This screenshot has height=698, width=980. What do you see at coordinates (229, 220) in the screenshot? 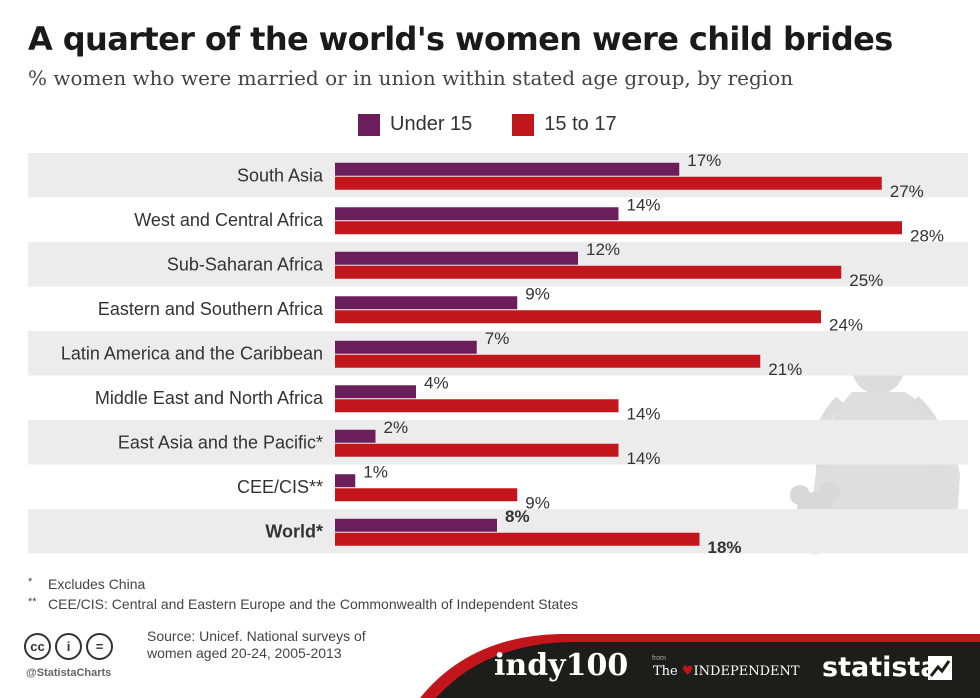
I see `category-label-west-and-central-africa: West and Central Africa` at bounding box center [229, 220].